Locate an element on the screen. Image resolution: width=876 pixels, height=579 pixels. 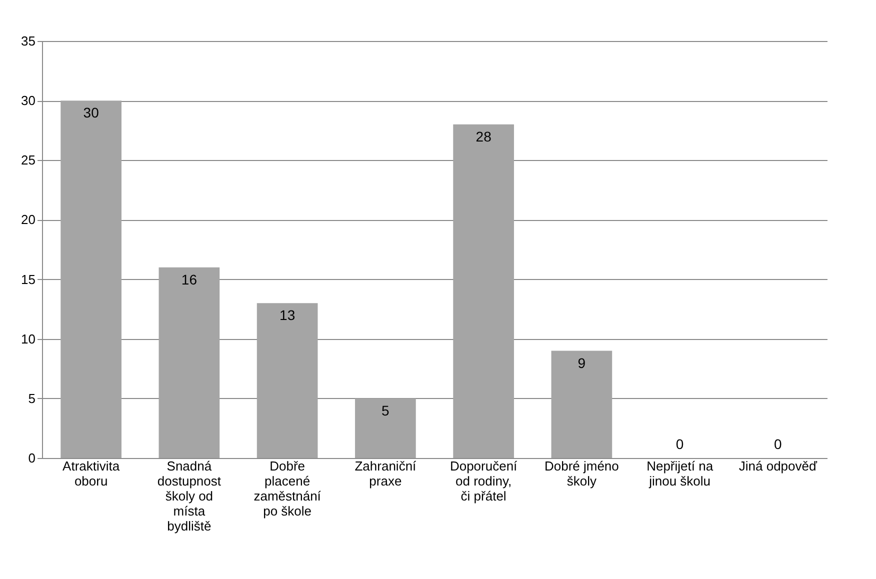
y-tick-label: 25 is located at coordinates (28, 160).